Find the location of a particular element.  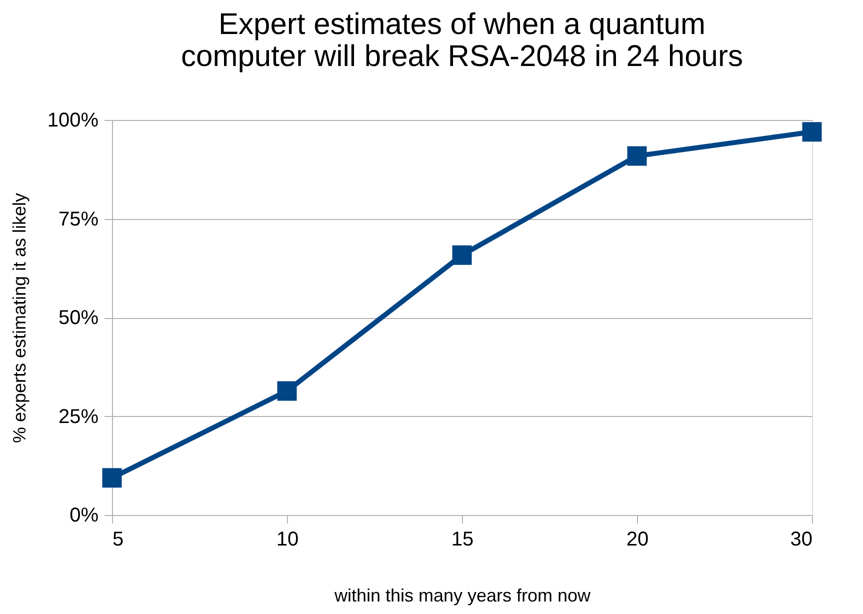

x-tick-label: 5 is located at coordinates (118, 539).